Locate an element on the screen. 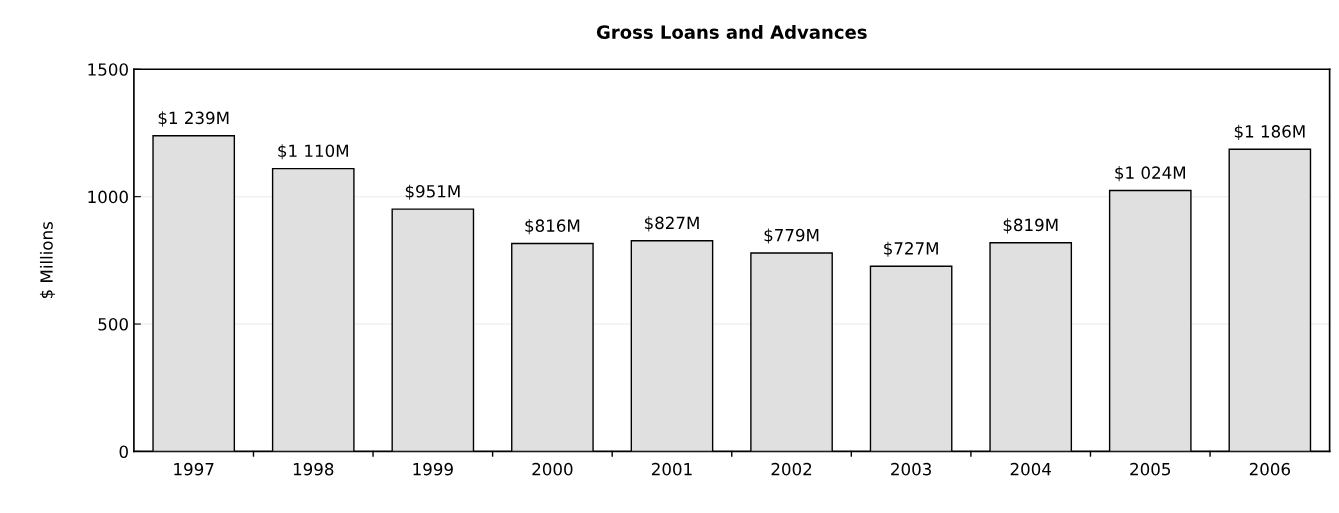 The height and width of the screenshot is (513, 1339). x-tick-label: 1997 is located at coordinates (194, 469).